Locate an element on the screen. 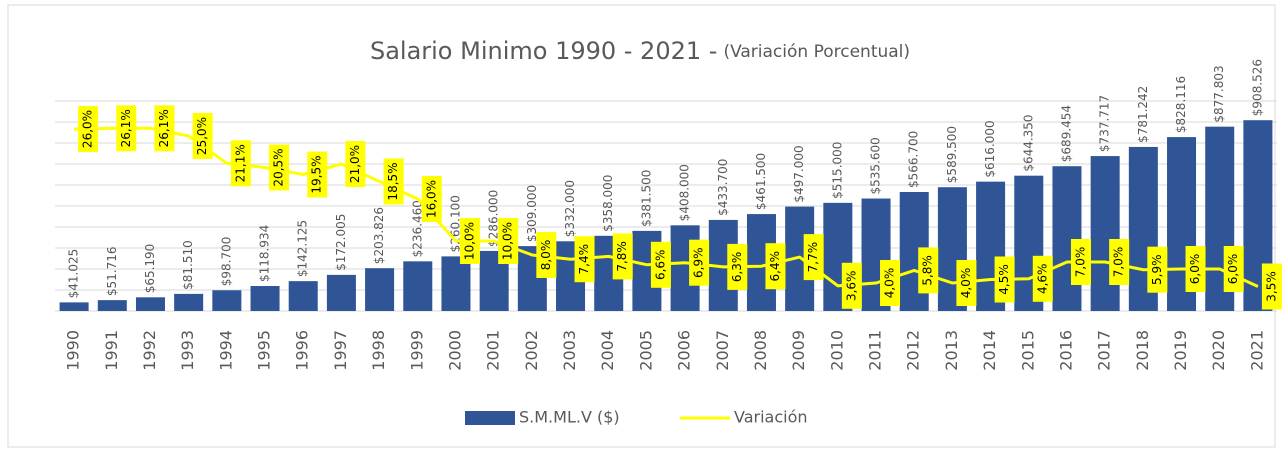 The image size is (1283, 452). bar-value-label: $81.510 is located at coordinates (188, 265).